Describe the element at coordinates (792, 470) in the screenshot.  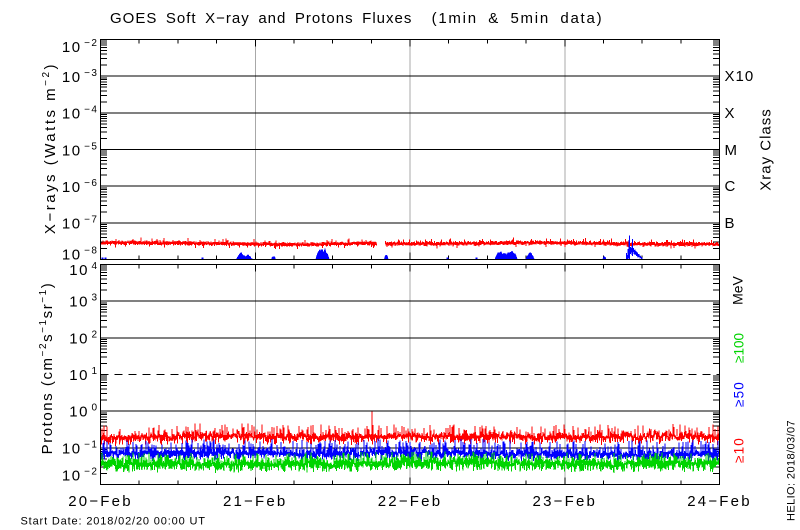
I see `svg-text: HELIO: 2018/03/07` at that location.